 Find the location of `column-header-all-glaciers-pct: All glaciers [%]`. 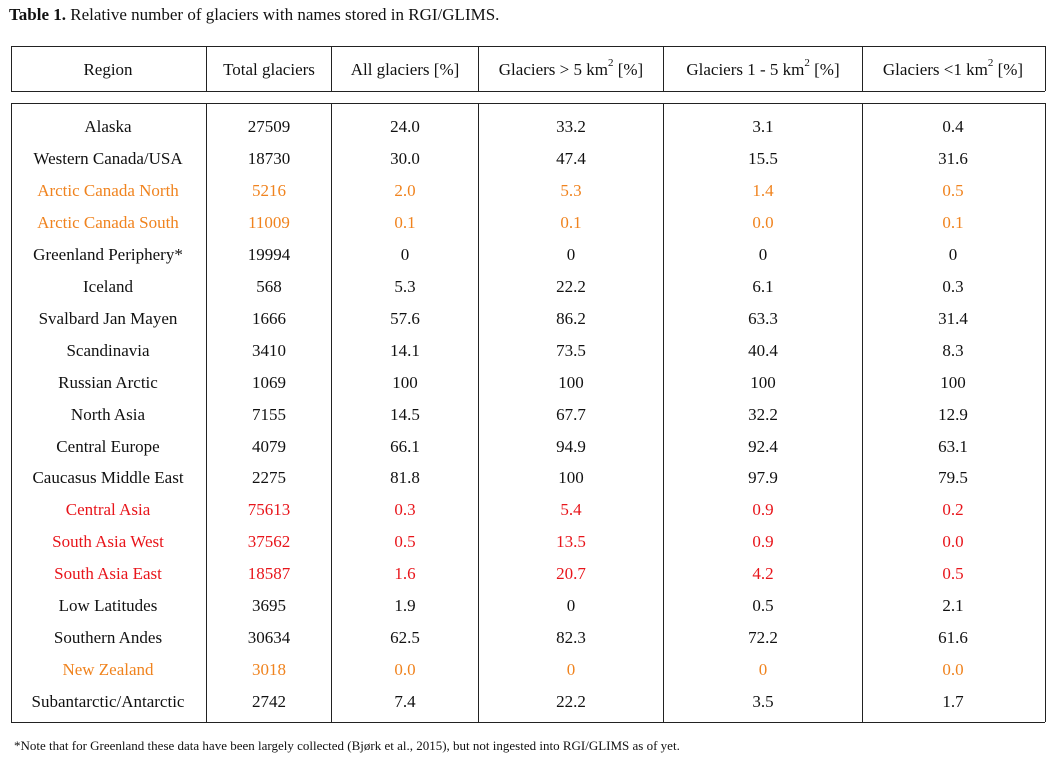

column-header-all-glaciers-pct: All glaciers [%] is located at coordinates (405, 70).